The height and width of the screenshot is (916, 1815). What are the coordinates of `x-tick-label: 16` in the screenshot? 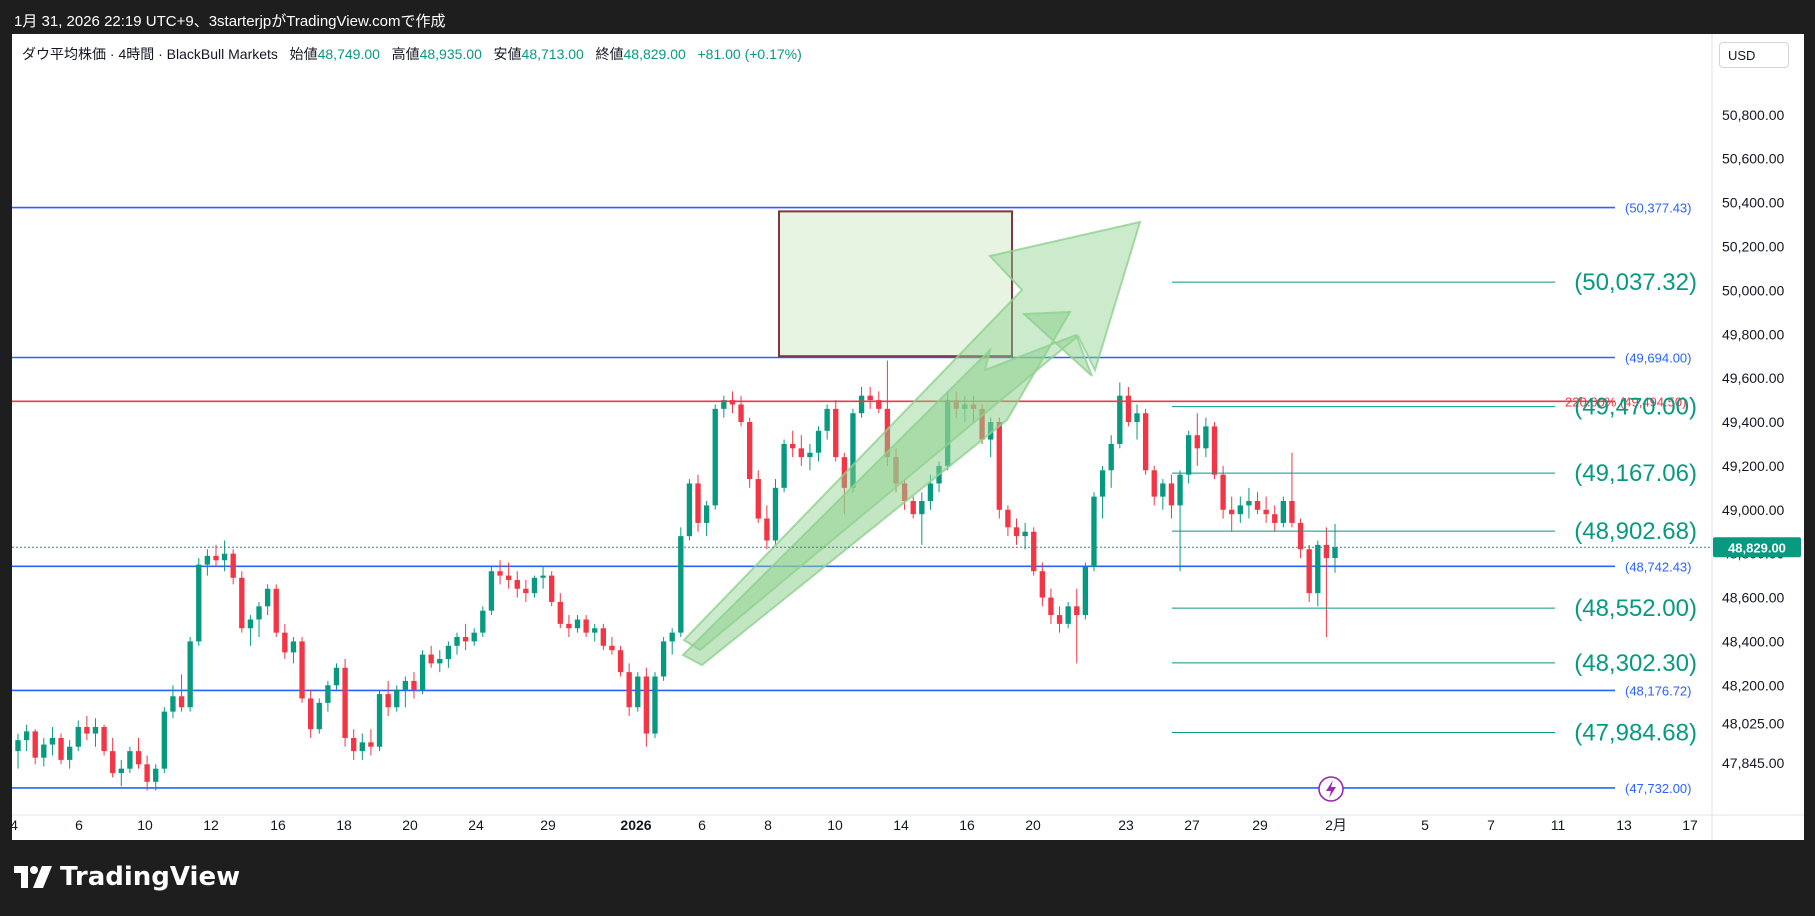 It's located at (278, 825).